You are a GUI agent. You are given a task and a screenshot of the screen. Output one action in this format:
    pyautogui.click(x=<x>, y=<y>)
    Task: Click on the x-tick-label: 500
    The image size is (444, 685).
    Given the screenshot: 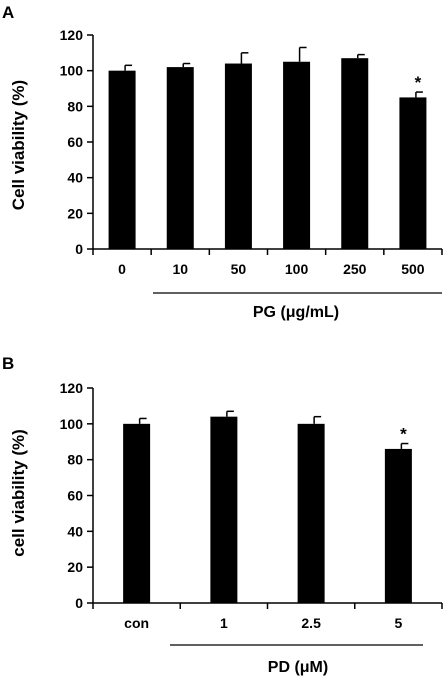 What is the action you would take?
    pyautogui.click(x=413, y=269)
    